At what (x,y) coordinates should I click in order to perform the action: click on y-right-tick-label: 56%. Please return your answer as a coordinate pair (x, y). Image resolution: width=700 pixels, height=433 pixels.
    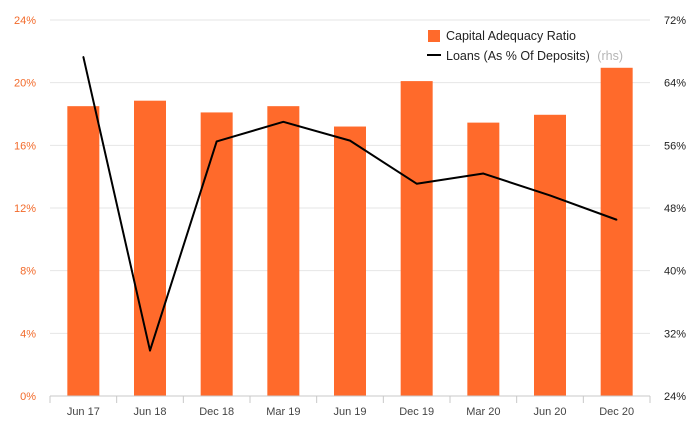
    Looking at the image, I should click on (675, 146).